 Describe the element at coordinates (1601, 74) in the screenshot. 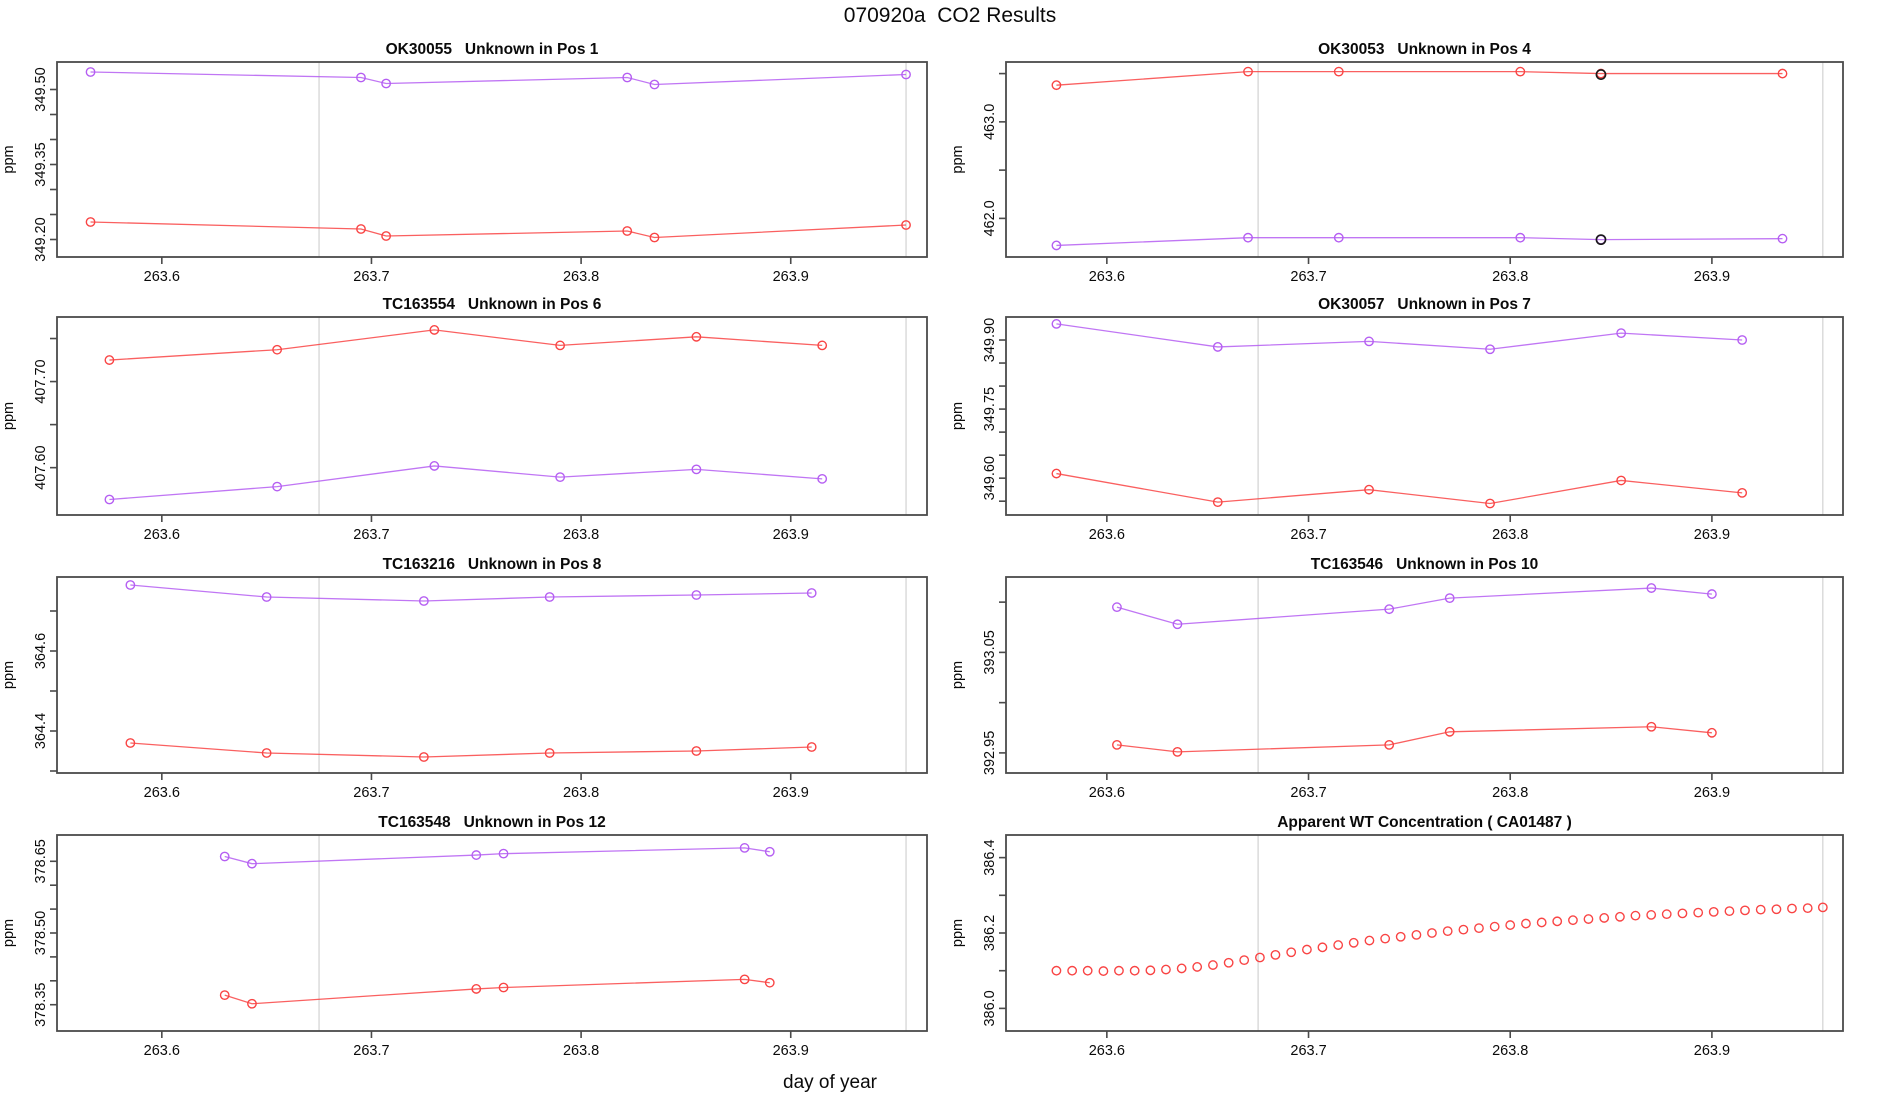

I see `flagged-data-point` at that location.